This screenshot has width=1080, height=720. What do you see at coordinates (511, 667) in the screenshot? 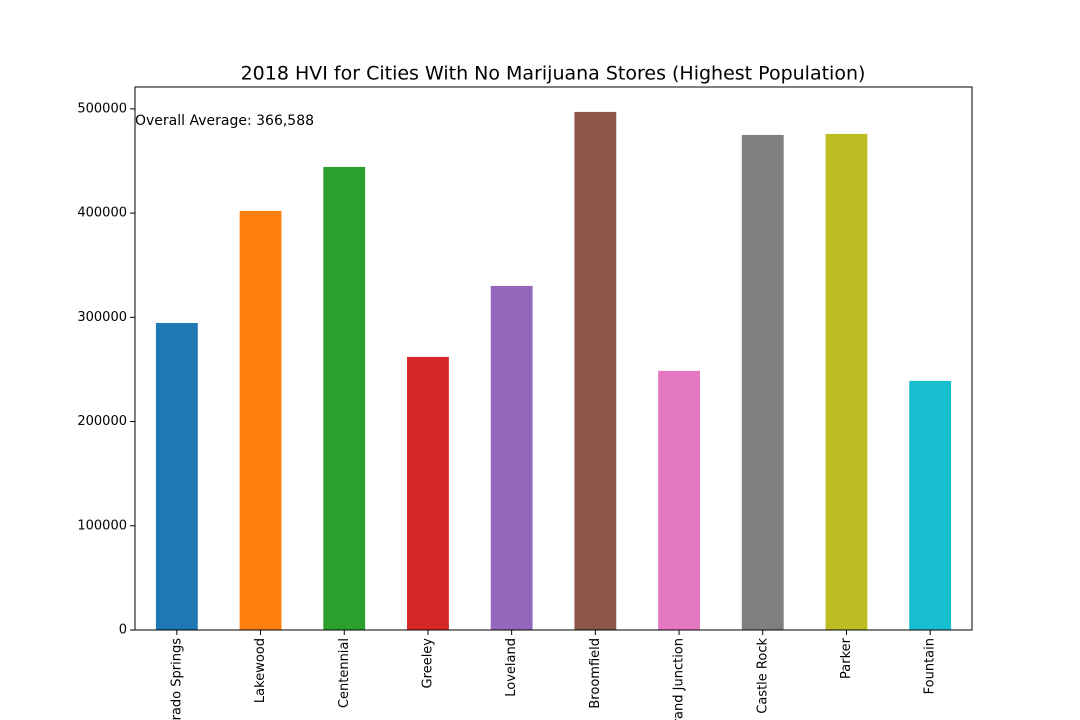
I see `x-tick-label: Loveland` at bounding box center [511, 667].